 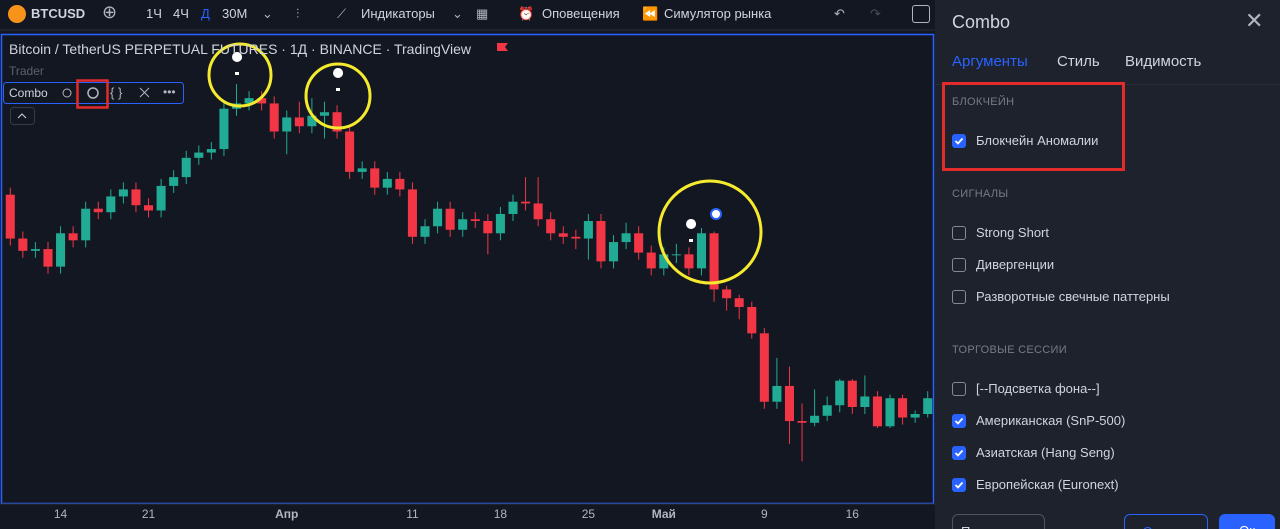 I want to click on collapse-button, so click(x=22, y=116).